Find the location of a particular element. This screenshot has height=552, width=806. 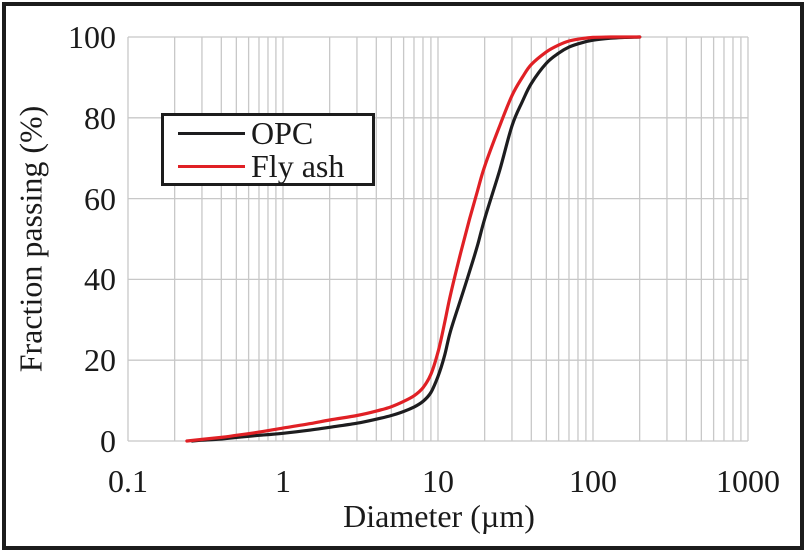

x-tick-label: 1000 is located at coordinates (748, 481).